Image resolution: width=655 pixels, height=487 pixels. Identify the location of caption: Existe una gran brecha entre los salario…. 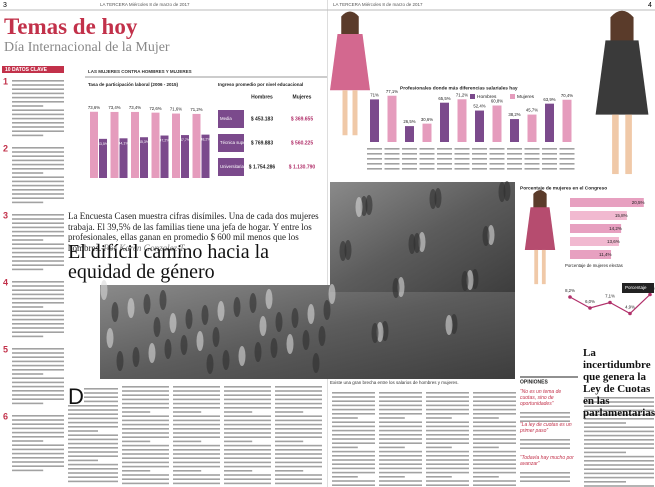
(394, 382).